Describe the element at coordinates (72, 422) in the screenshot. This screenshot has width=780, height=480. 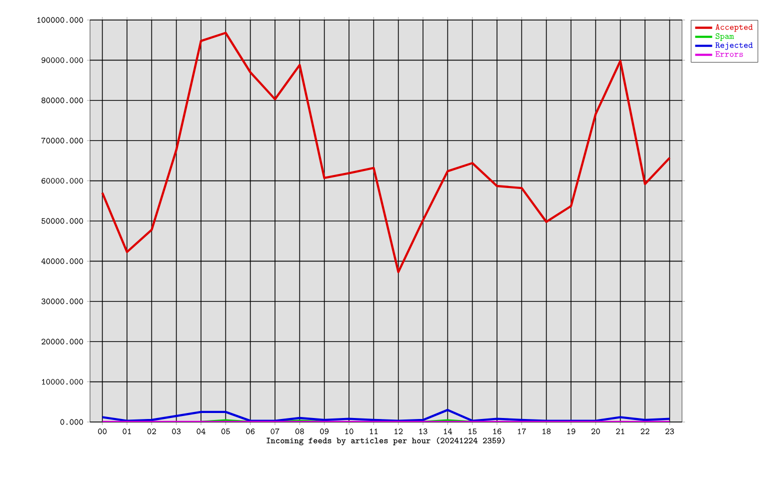
I see `y-tick-label: 0.000` at that location.